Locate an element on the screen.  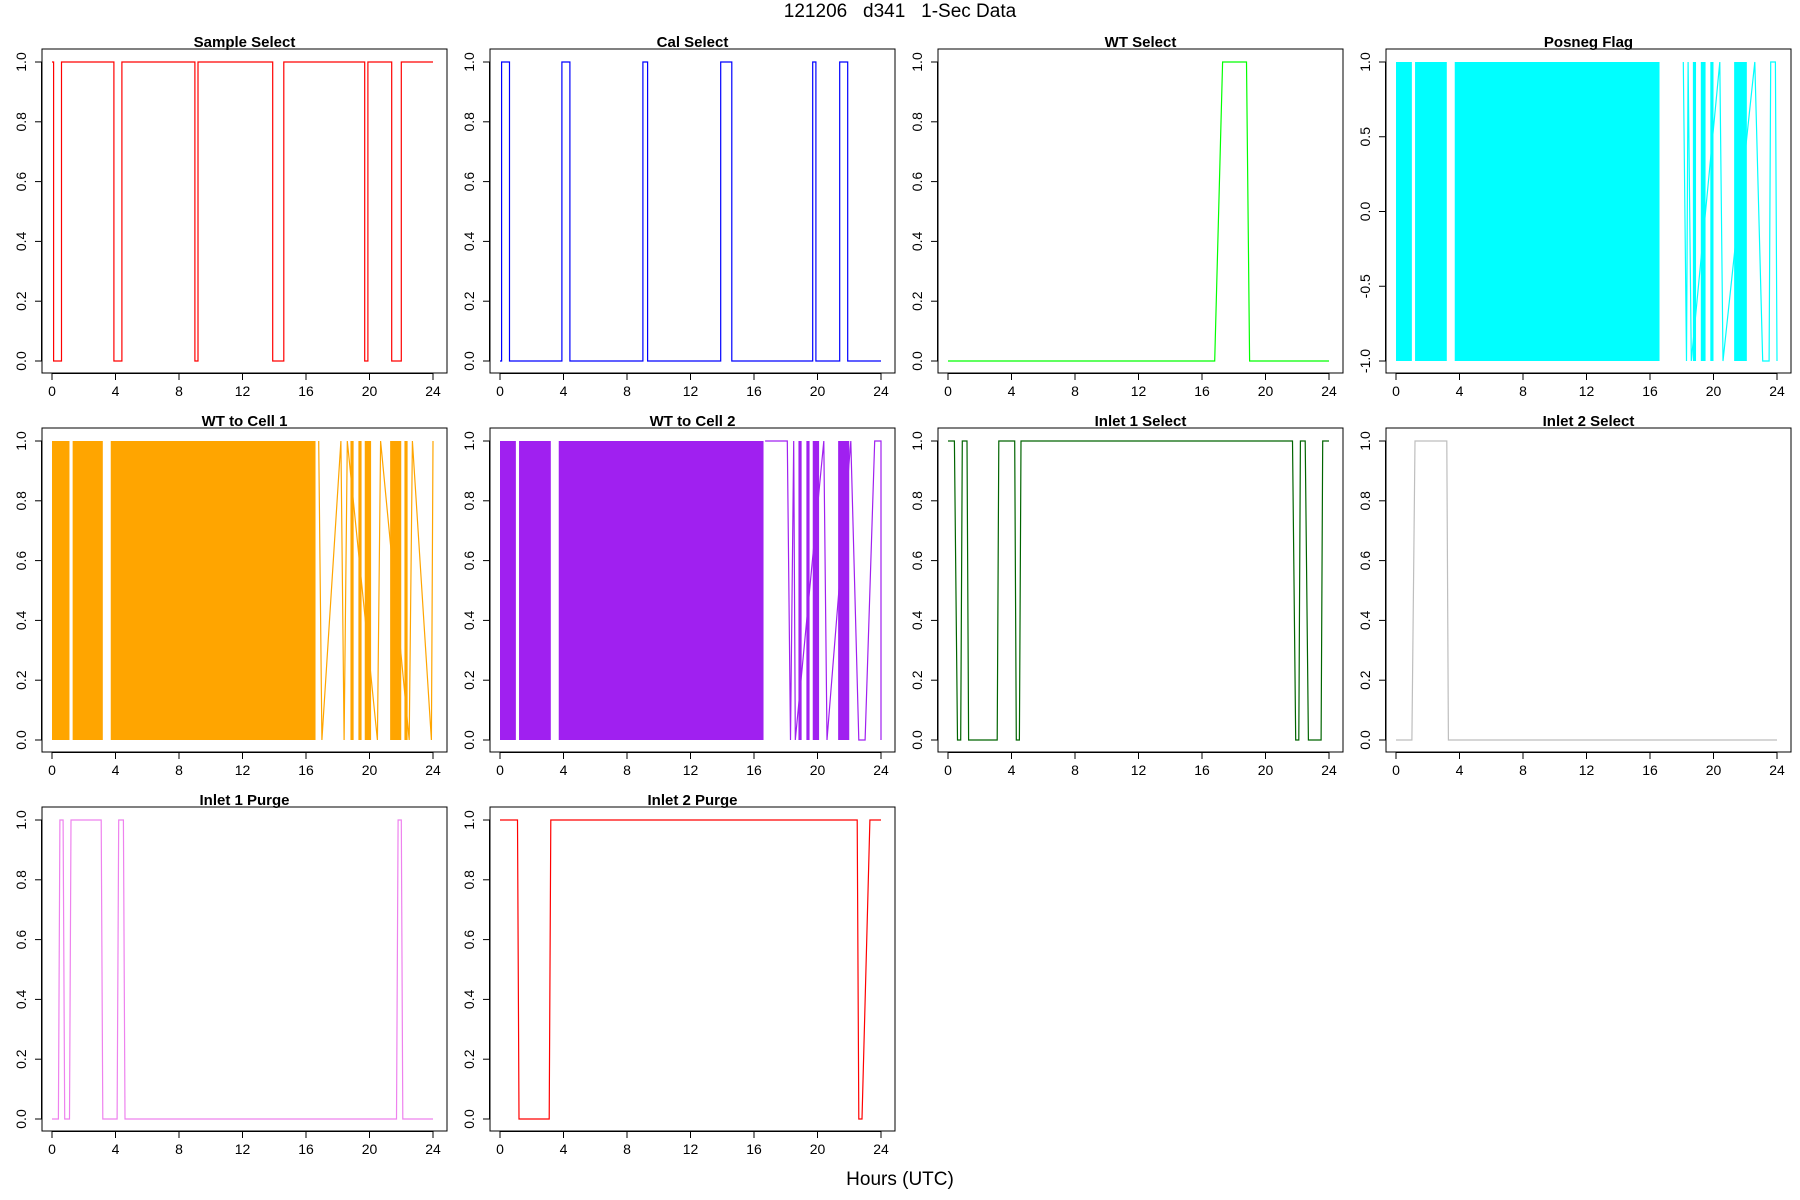
y-tick-label: -0.5 is located at coordinates (1365, 286).